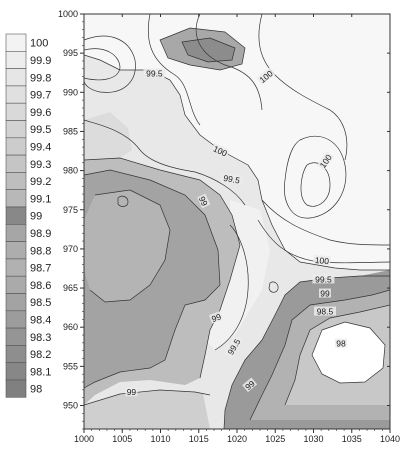 The height and width of the screenshot is (451, 400). What do you see at coordinates (313, 439) in the screenshot?
I see `x-tick-label: 1030` at bounding box center [313, 439].